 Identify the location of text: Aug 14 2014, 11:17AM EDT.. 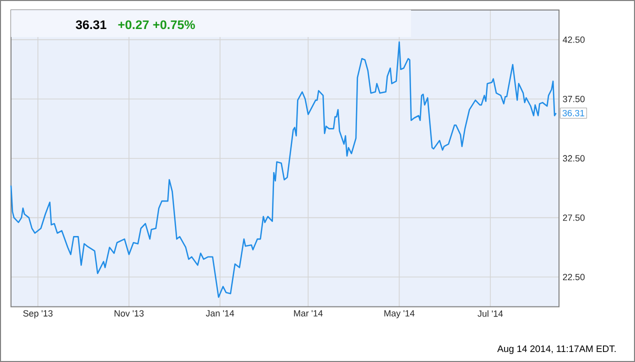
(556, 349).